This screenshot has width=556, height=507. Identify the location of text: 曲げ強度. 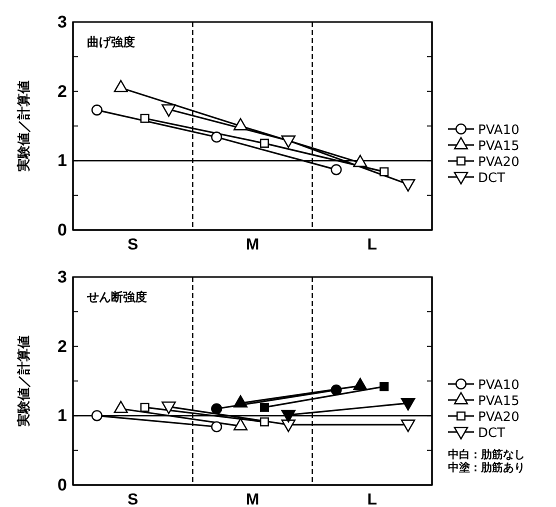
(111, 42).